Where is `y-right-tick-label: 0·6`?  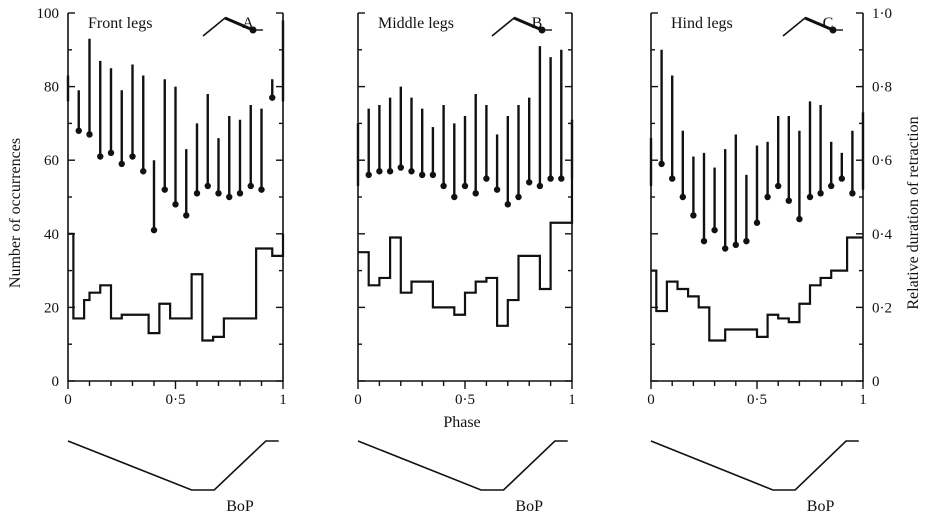
y-right-tick-label: 0·6 is located at coordinates (882, 161).